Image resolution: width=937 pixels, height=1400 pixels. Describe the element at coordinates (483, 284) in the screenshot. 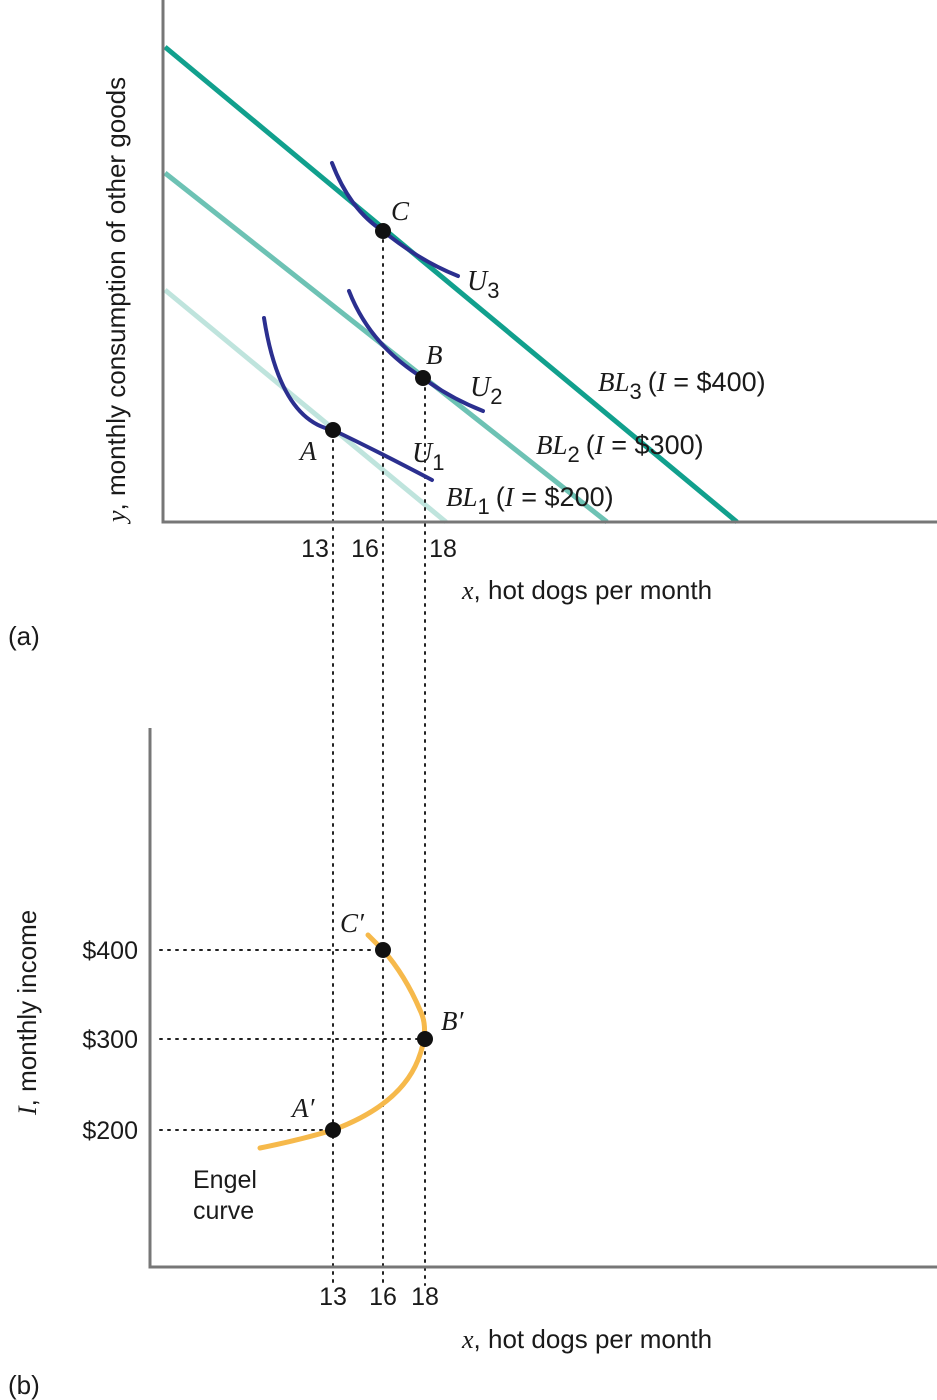

I see `u3-label: U3` at that location.